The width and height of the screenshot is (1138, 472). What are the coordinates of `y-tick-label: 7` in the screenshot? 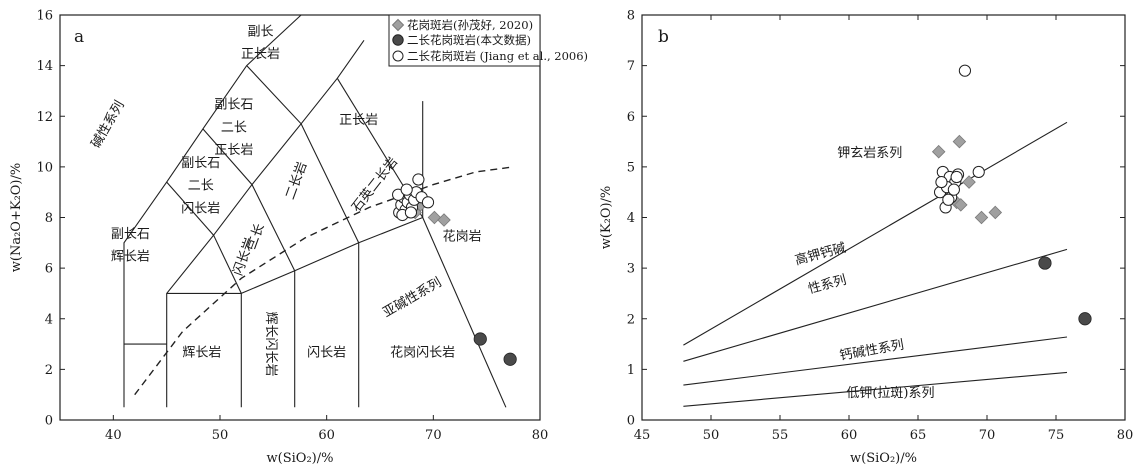 It's located at (631, 66).